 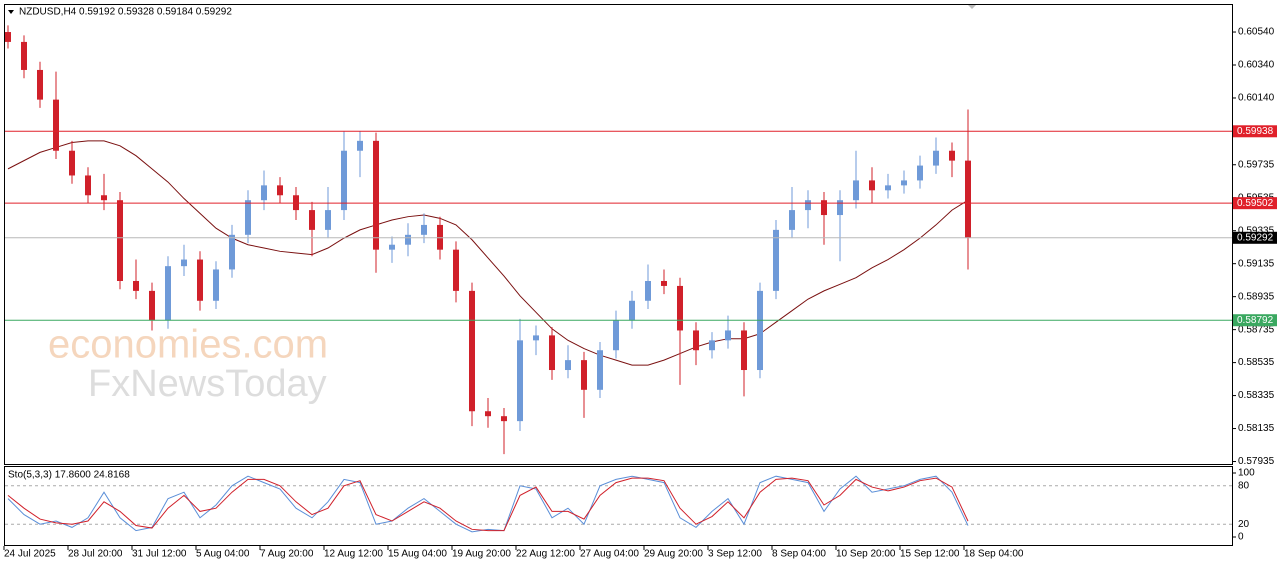 What do you see at coordinates (866, 554) in the screenshot?
I see `x-tick-label: 10 Sep 20:00` at bounding box center [866, 554].